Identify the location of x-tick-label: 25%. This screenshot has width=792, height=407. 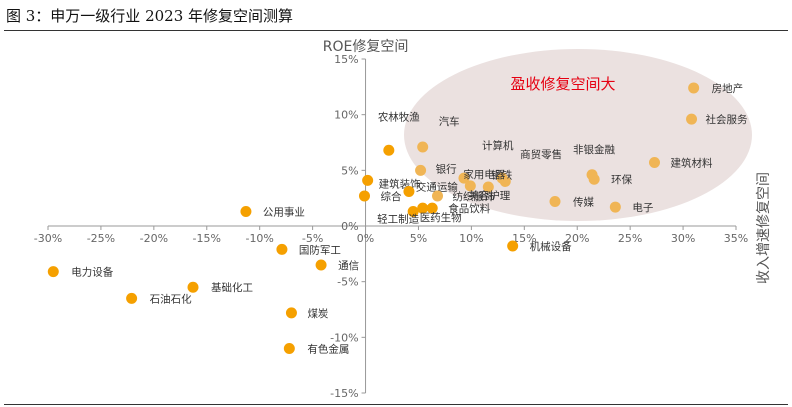
(630, 238).